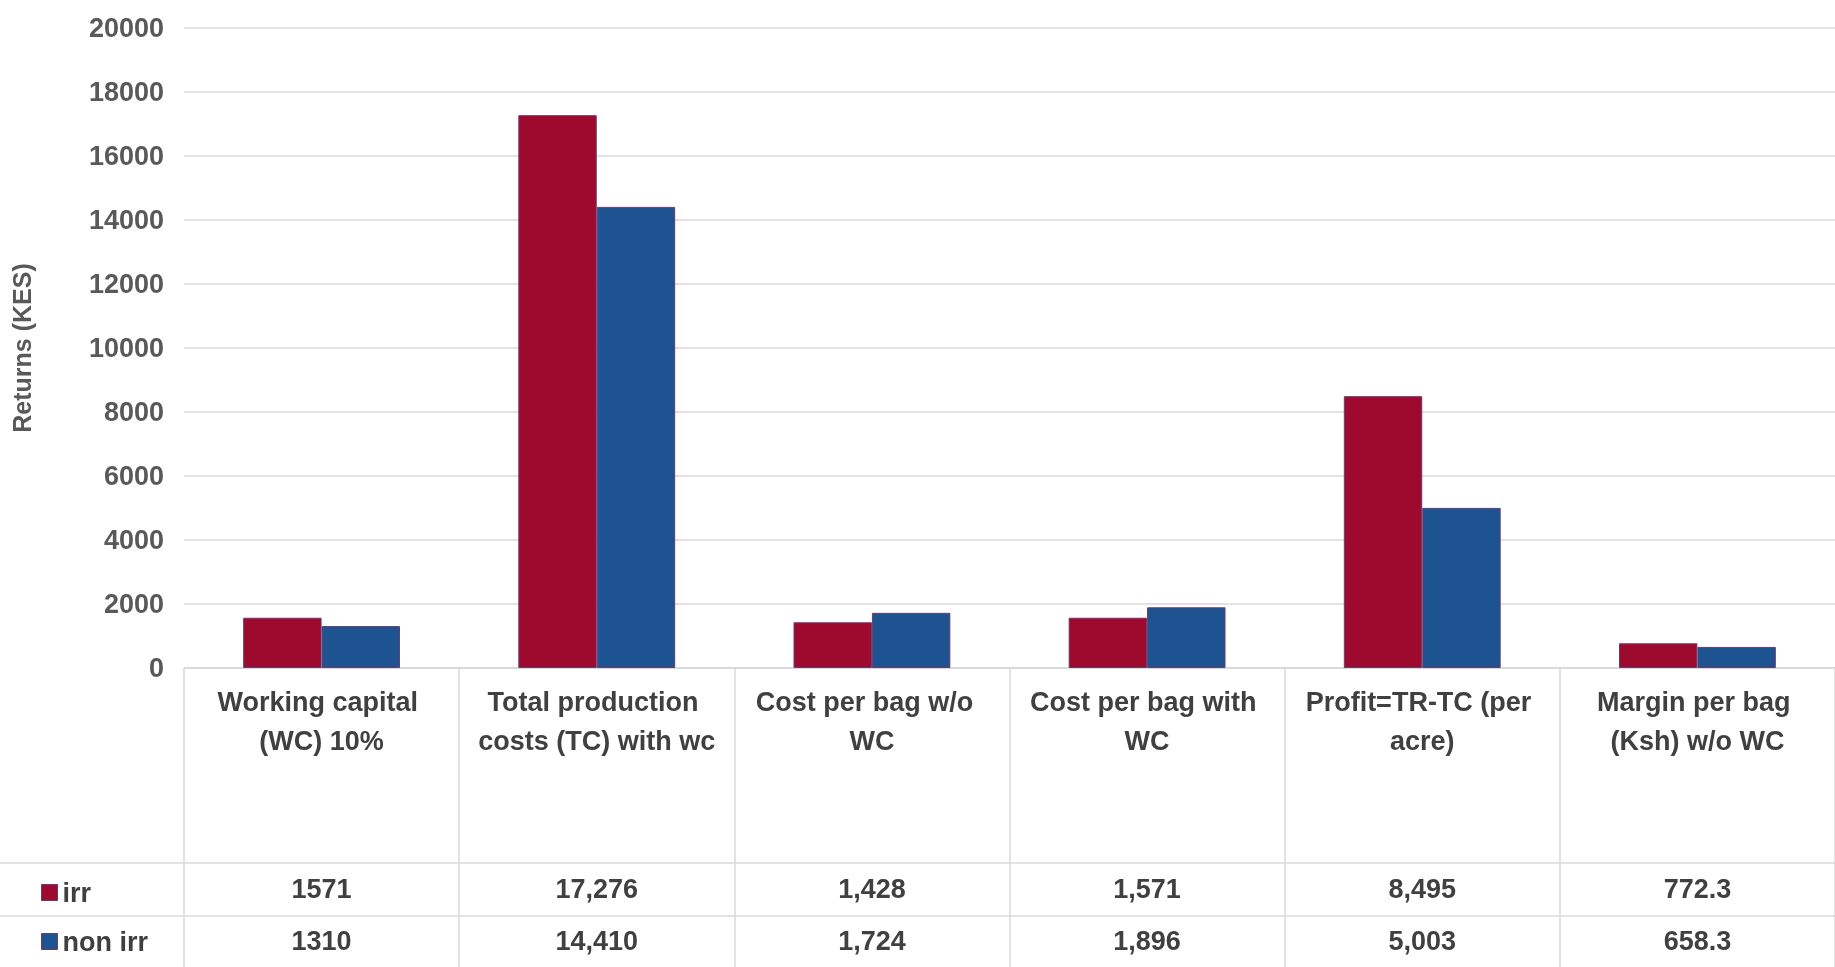  Describe the element at coordinates (597, 721) in the screenshot. I see `x-tick-label: Total production costs (TC) with wc` at that location.